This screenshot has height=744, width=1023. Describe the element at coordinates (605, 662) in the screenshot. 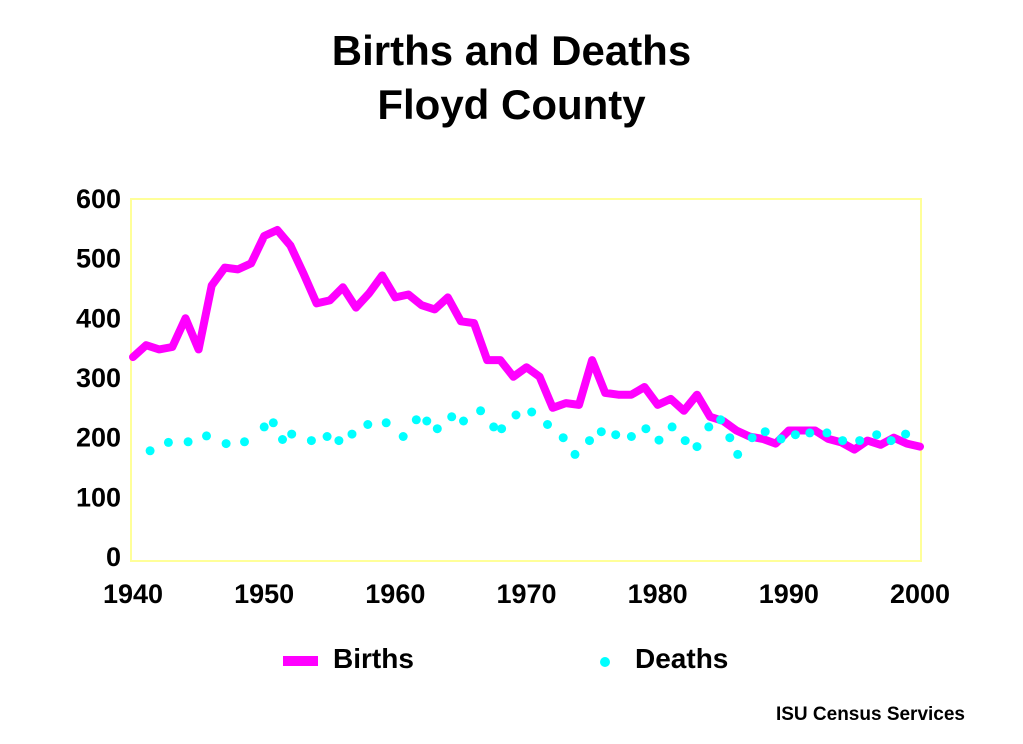

I see `legend-deaths-swatch` at that location.